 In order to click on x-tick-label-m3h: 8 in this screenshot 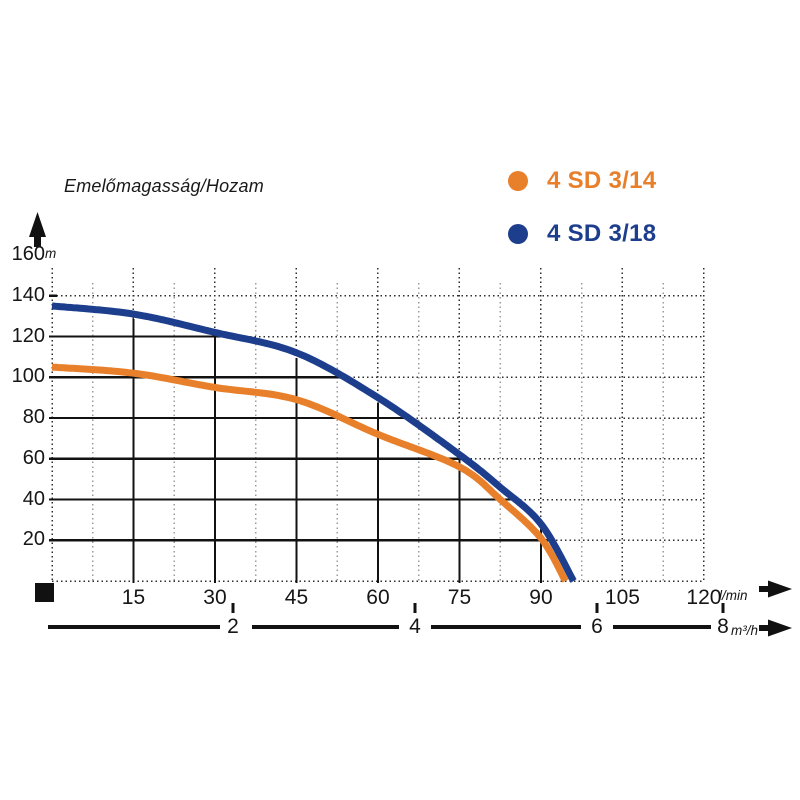, I will do `click(723, 626)`.